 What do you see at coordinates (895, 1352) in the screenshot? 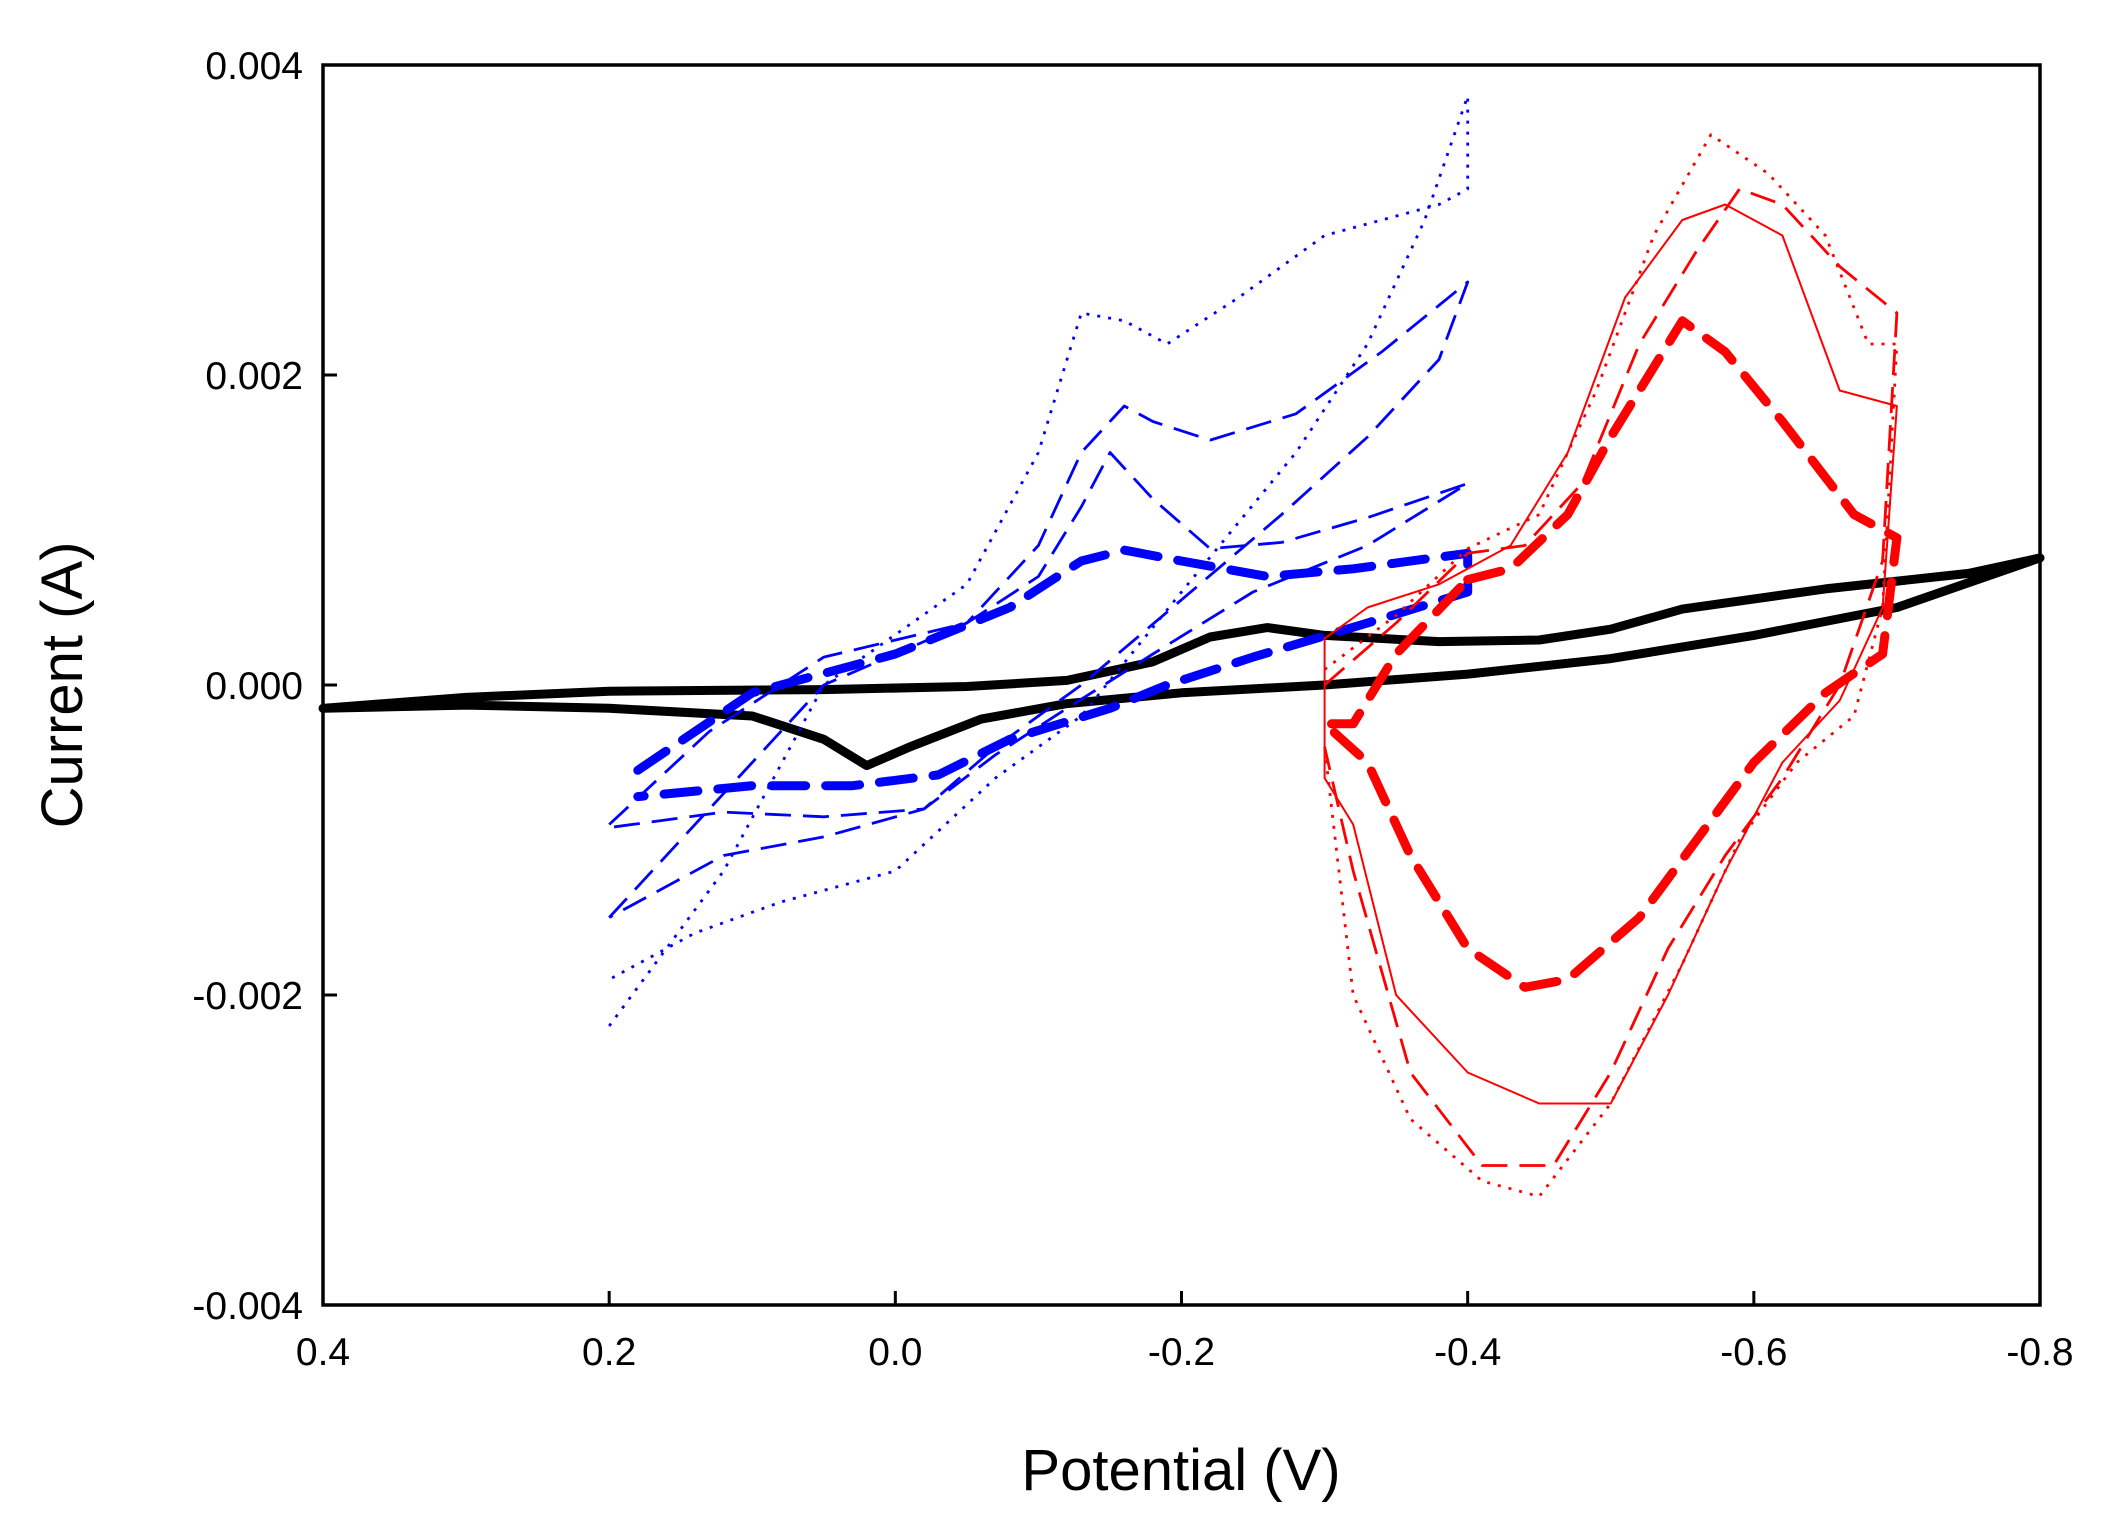
I see `x-tick-label: 0.0` at bounding box center [895, 1352].